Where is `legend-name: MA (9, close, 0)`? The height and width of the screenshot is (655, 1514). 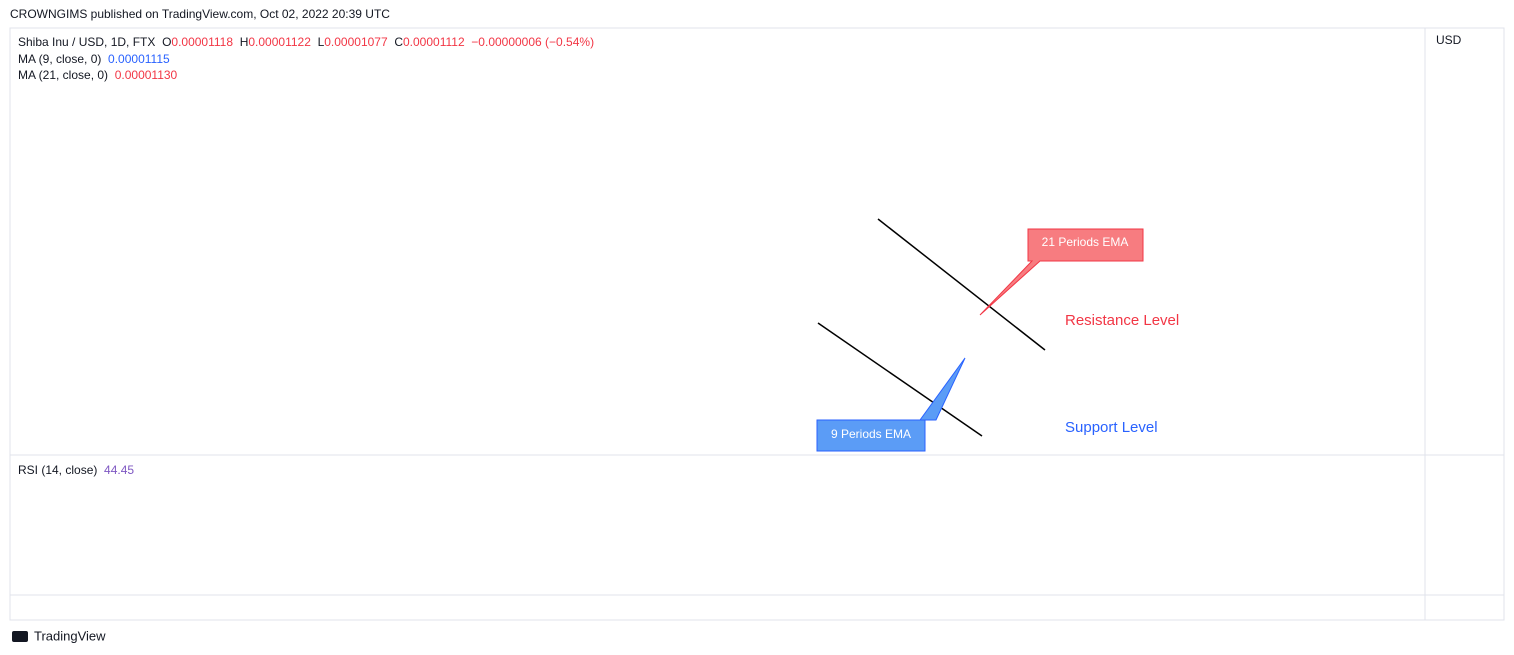 legend-name: MA (9, close, 0) is located at coordinates (60, 59).